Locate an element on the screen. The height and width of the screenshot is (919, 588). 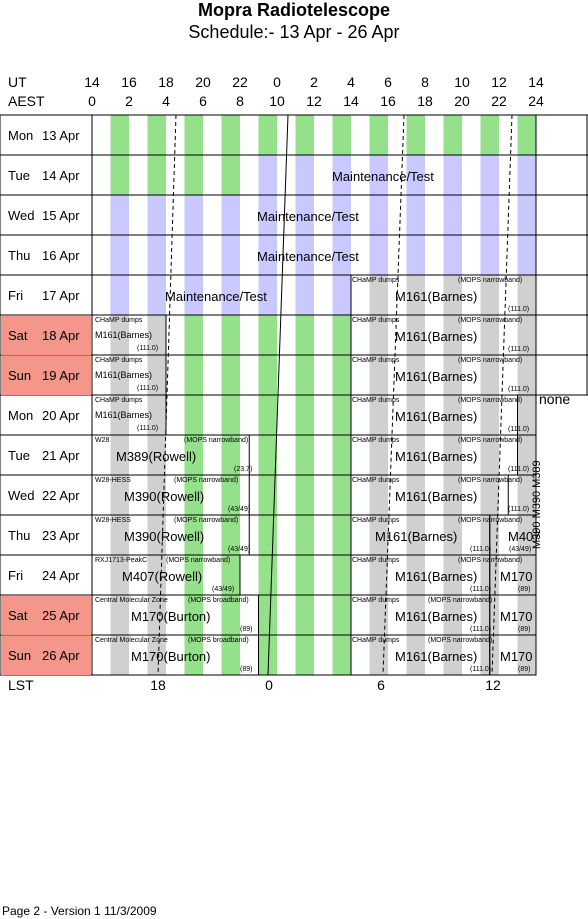
ut-tick-label: 14 is located at coordinates (92, 82).